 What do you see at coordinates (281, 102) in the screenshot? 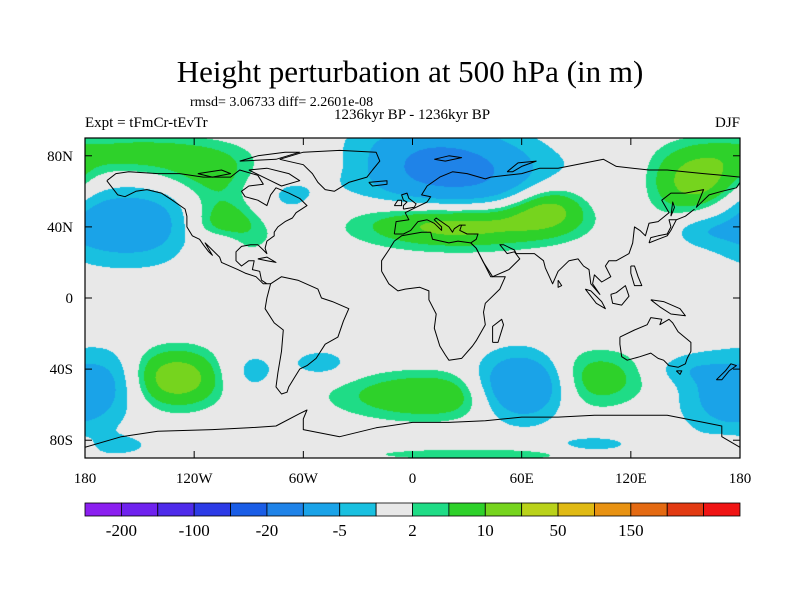
I see `chart-subtitle: rmsd= 3.06733 diff= 2.2601e-08` at bounding box center [281, 102].